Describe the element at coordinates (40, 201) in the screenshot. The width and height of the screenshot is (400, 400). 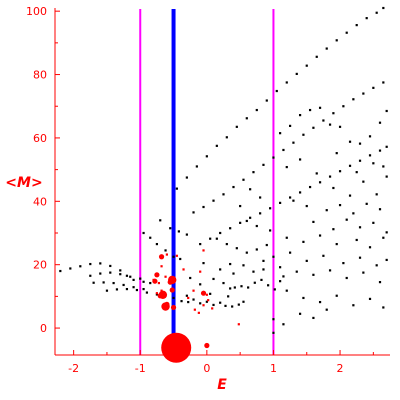
I see `y-tick-label: 40` at that location.